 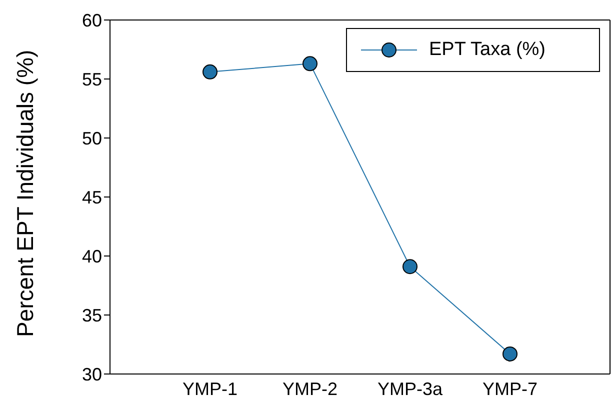 What do you see at coordinates (487, 50) in the screenshot?
I see `legend-label: EPT Taxa (%)` at bounding box center [487, 50].